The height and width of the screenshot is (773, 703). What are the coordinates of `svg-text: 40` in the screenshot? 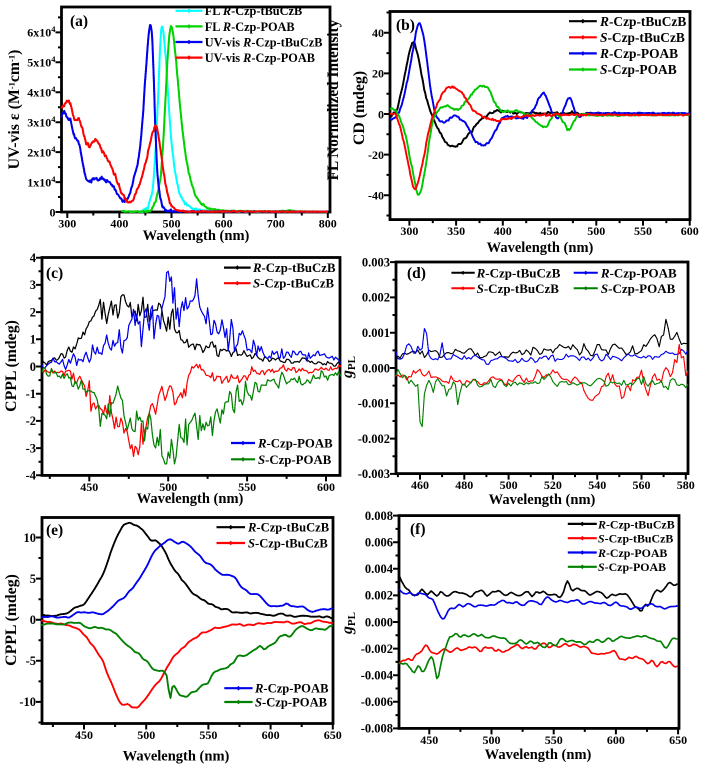 It's located at (378, 33).